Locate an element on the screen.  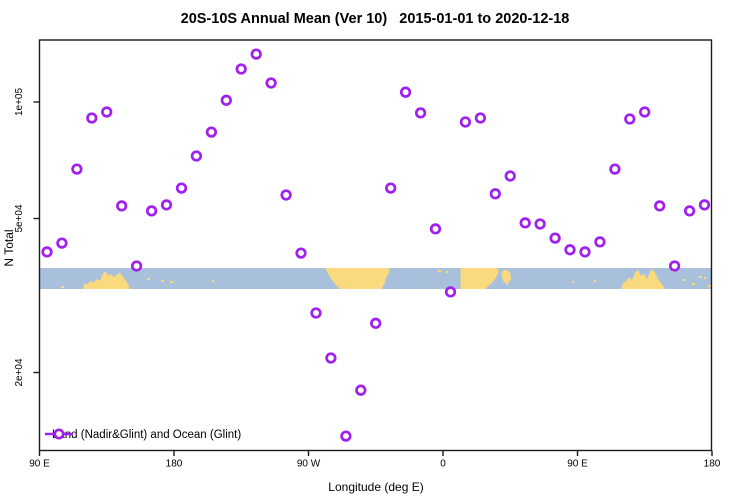
legend: Land (Nadir&Glint) and Ocean (Glint) is located at coordinates (142, 435).